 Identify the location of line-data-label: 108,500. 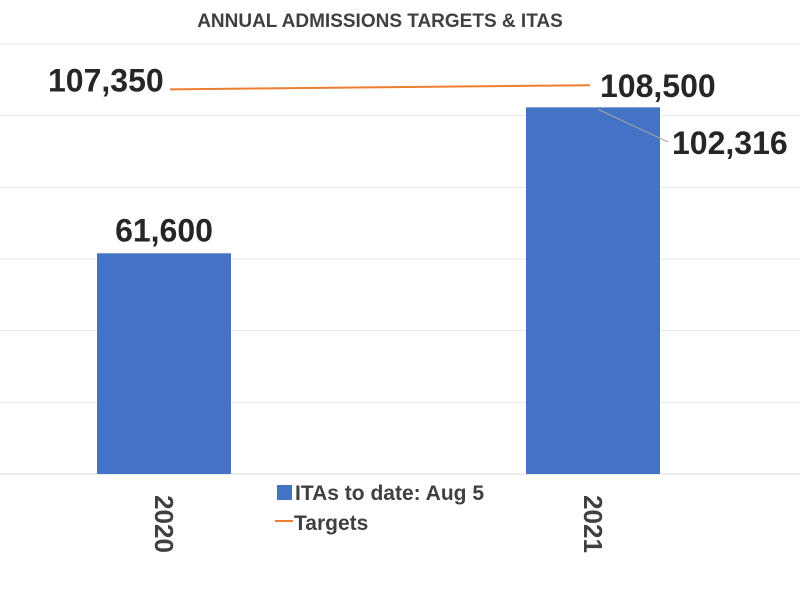
(658, 86).